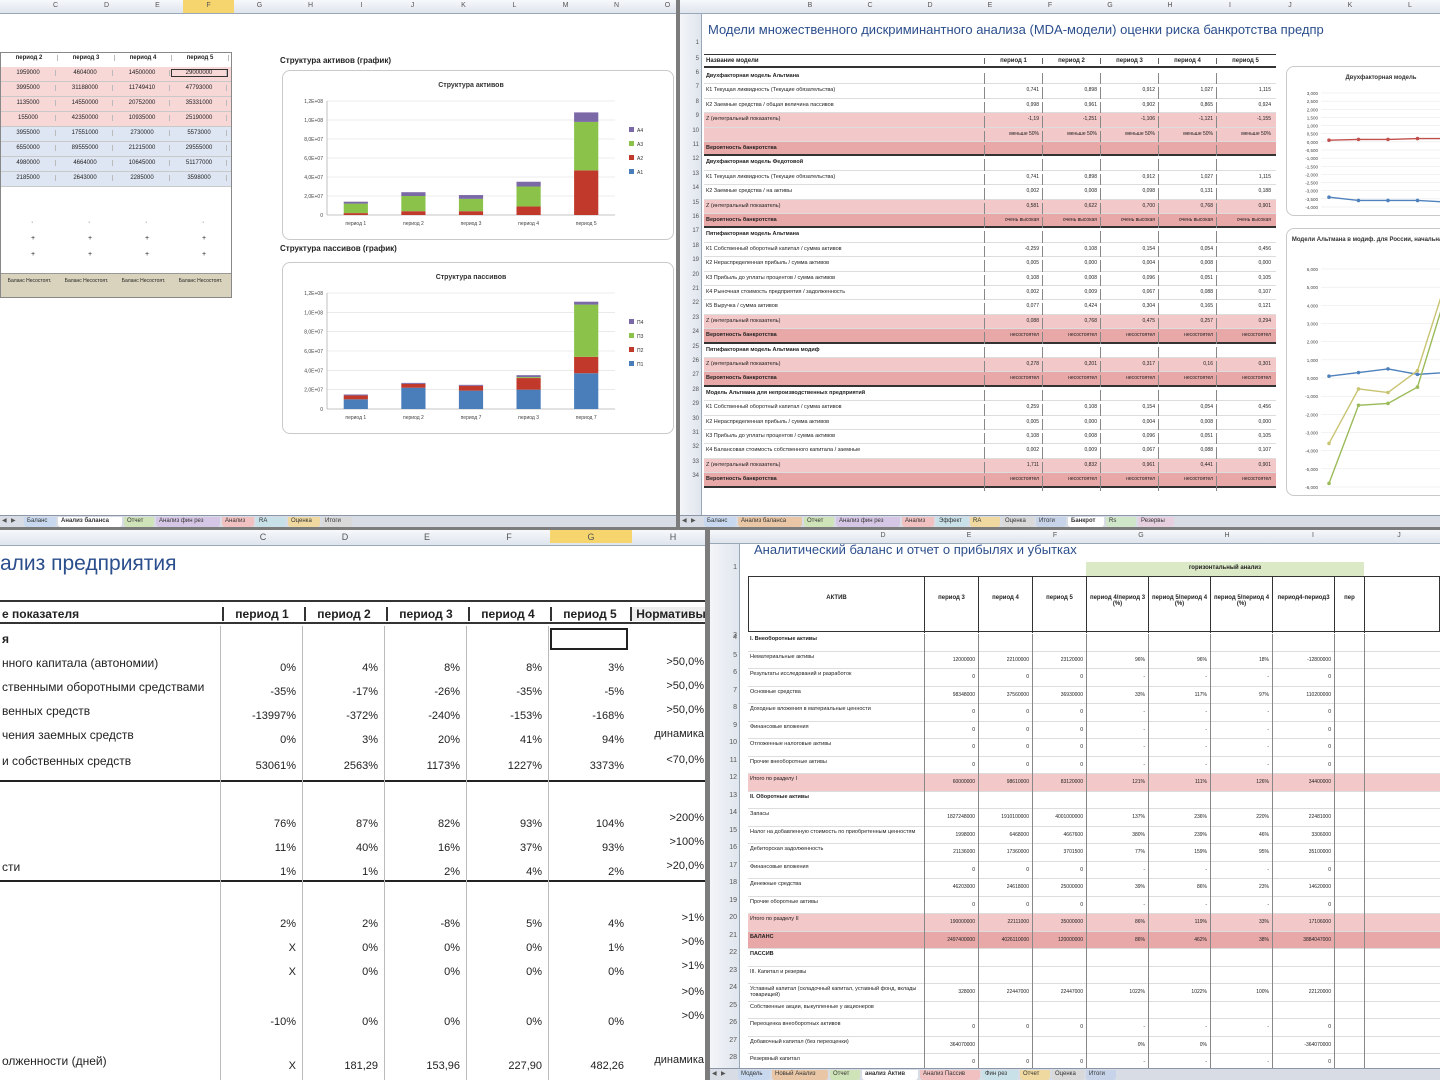 The height and width of the screenshot is (1080, 1440). Describe the element at coordinates (1290, 5) in the screenshot. I see `column-letter: J` at that location.